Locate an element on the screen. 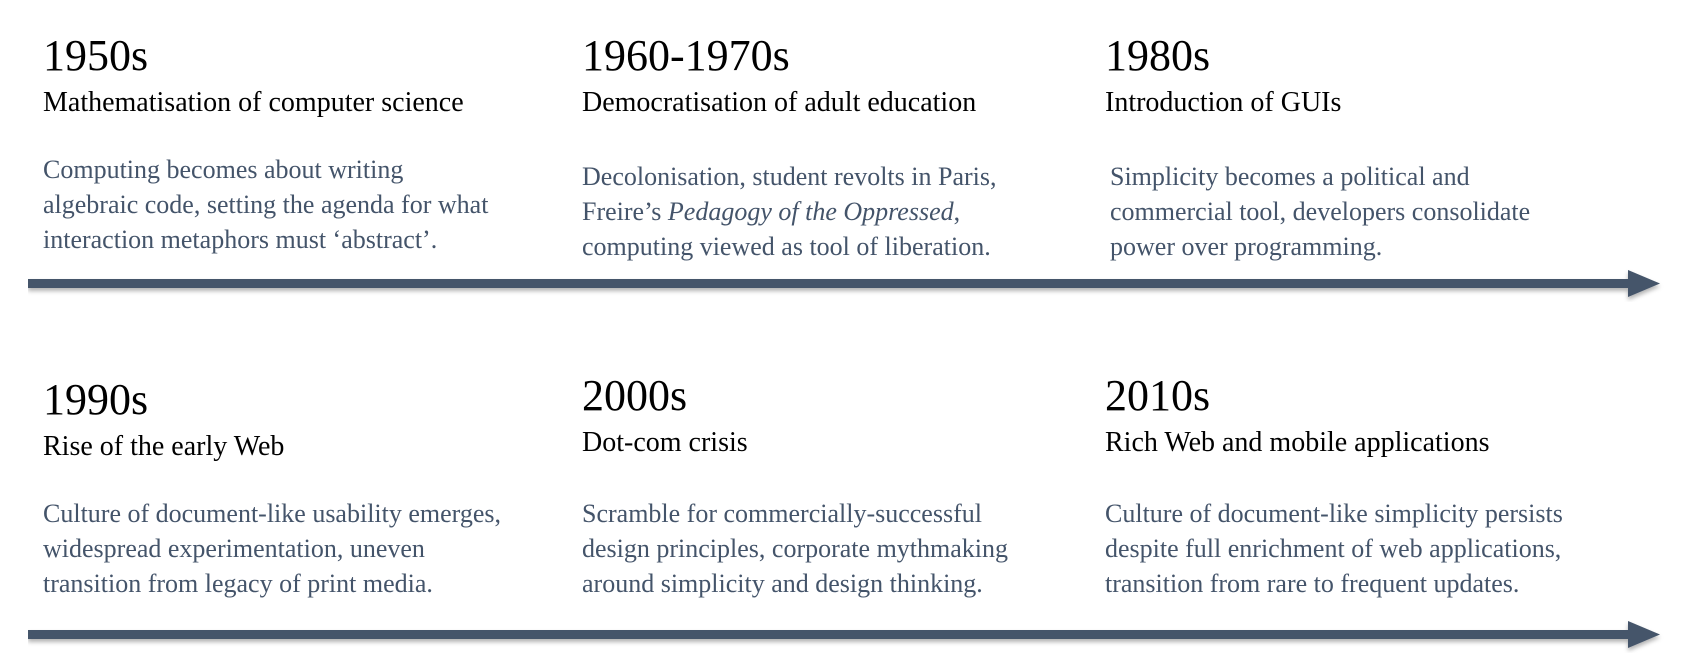 This screenshot has width=1683, height=670. era-label: 1950s is located at coordinates (96, 55).